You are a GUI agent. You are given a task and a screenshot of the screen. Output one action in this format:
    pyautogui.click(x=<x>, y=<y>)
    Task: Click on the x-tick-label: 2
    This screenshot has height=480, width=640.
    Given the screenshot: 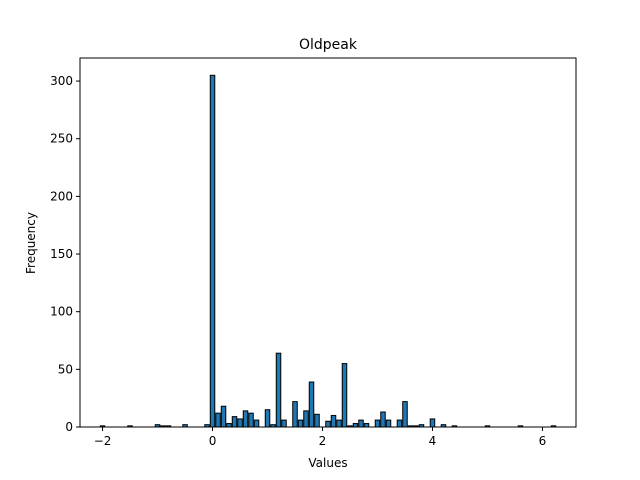 What is the action you would take?
    pyautogui.click(x=323, y=441)
    